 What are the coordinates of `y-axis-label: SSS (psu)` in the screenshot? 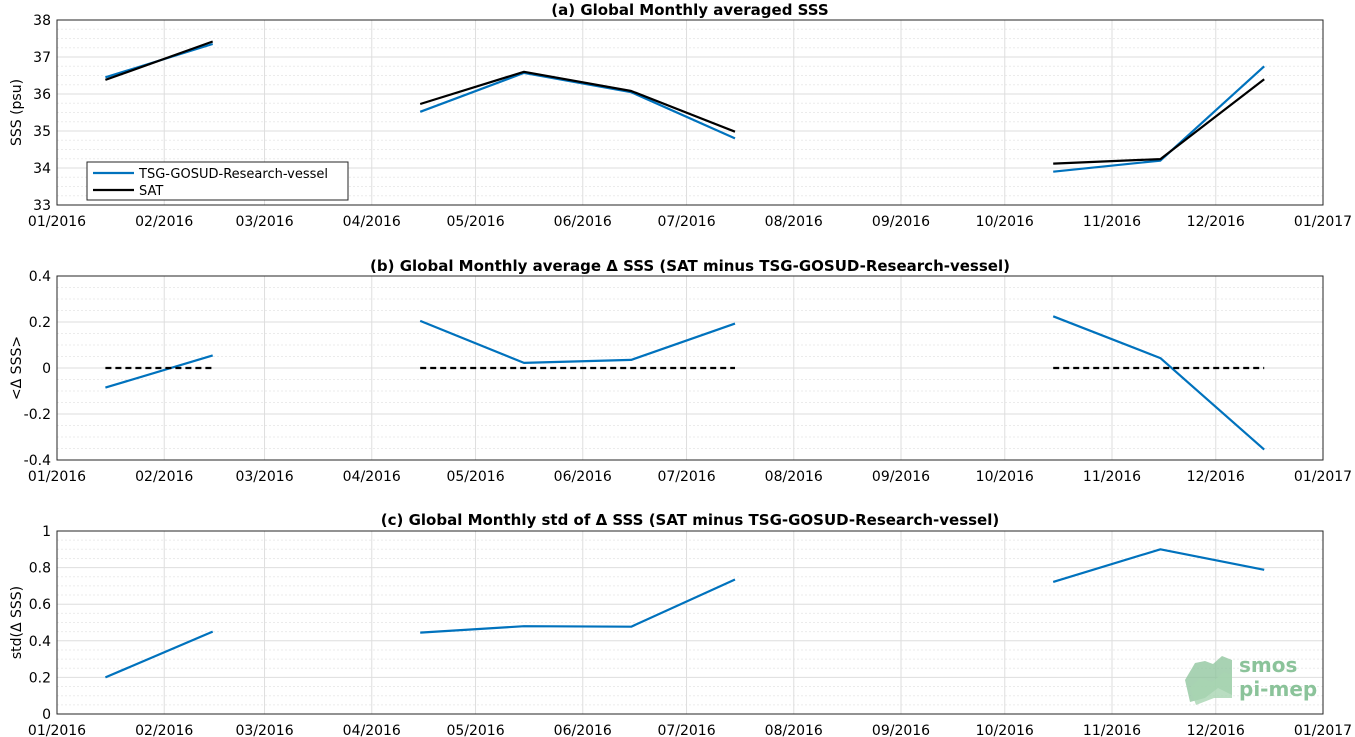 It's located at (17, 112).